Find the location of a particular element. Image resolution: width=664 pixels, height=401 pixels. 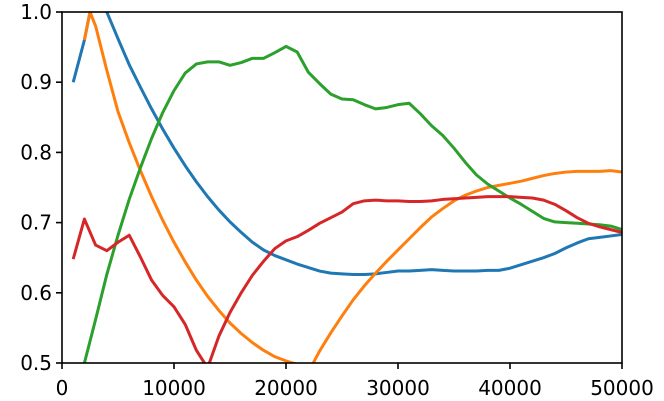

y-tick-label: 0.7 is located at coordinates (36, 223).